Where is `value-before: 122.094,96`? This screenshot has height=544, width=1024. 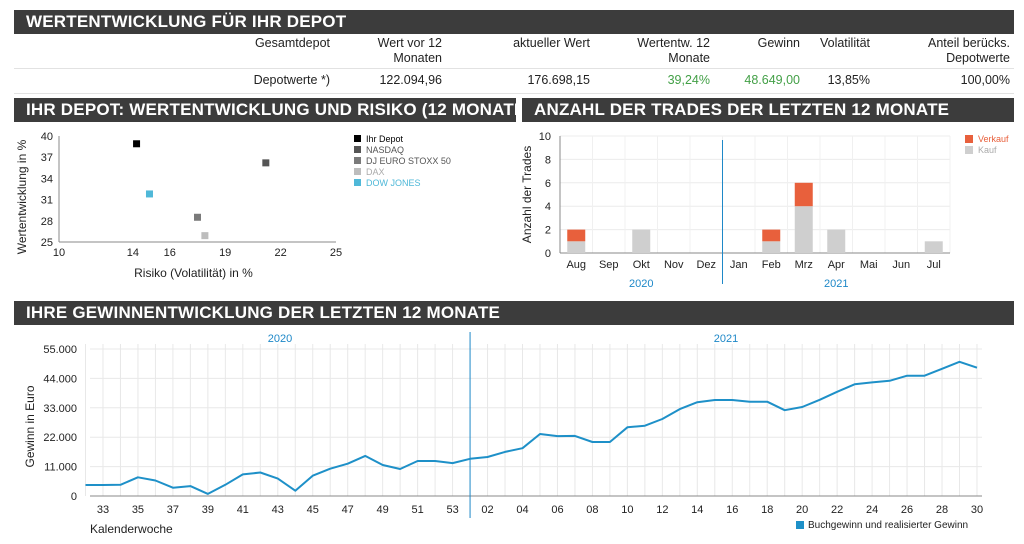
value-before: 122.094,96 is located at coordinates (390, 81).